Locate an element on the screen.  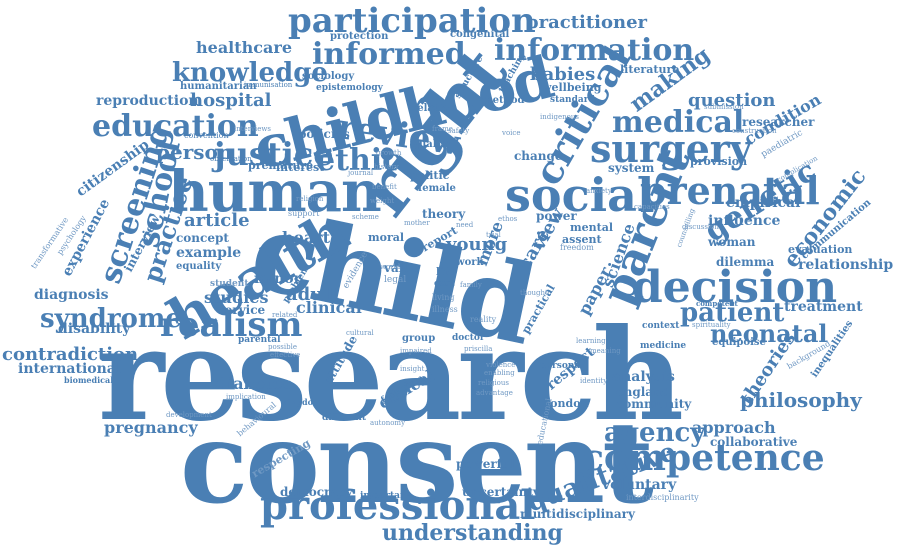
word-safety: safety is located at coordinates (459, 131).